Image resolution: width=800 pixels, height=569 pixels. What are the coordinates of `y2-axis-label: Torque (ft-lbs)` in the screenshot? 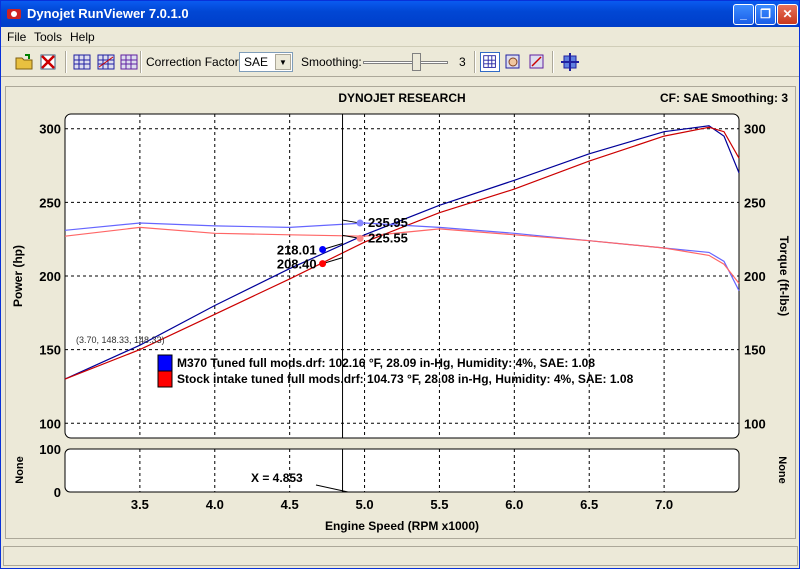 It's located at (784, 276).